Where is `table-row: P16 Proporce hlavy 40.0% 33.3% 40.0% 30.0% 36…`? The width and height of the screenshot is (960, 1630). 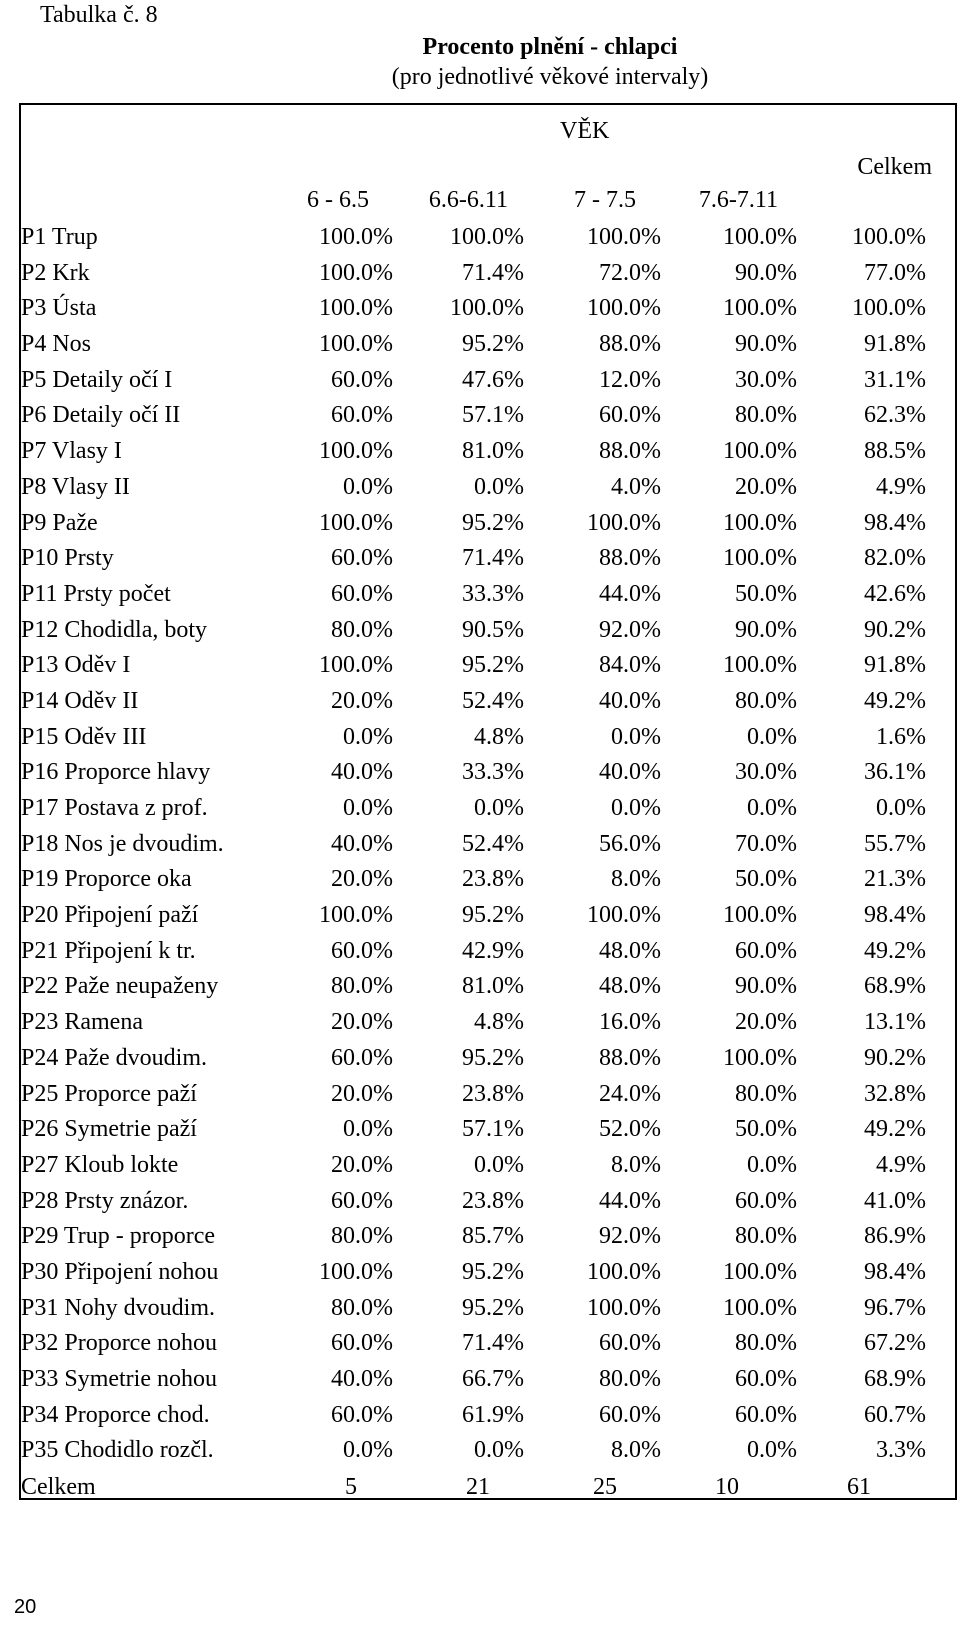 table-row: P16 Proporce hlavy 40.0% 33.3% 40.0% 30.0% 36… is located at coordinates (480, 773).